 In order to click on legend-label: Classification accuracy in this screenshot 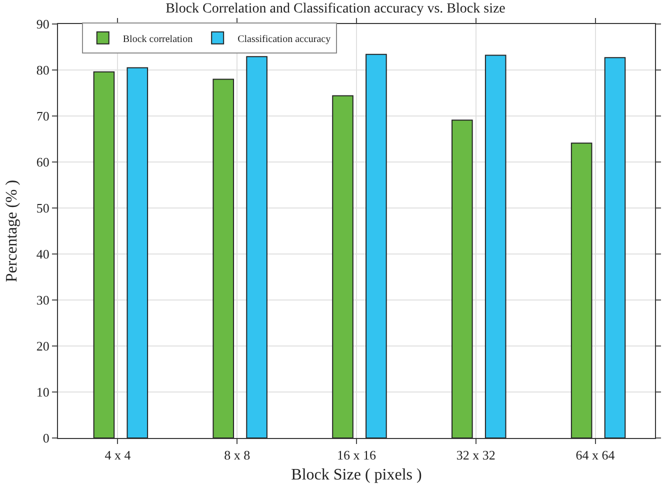, I will do `click(284, 39)`.